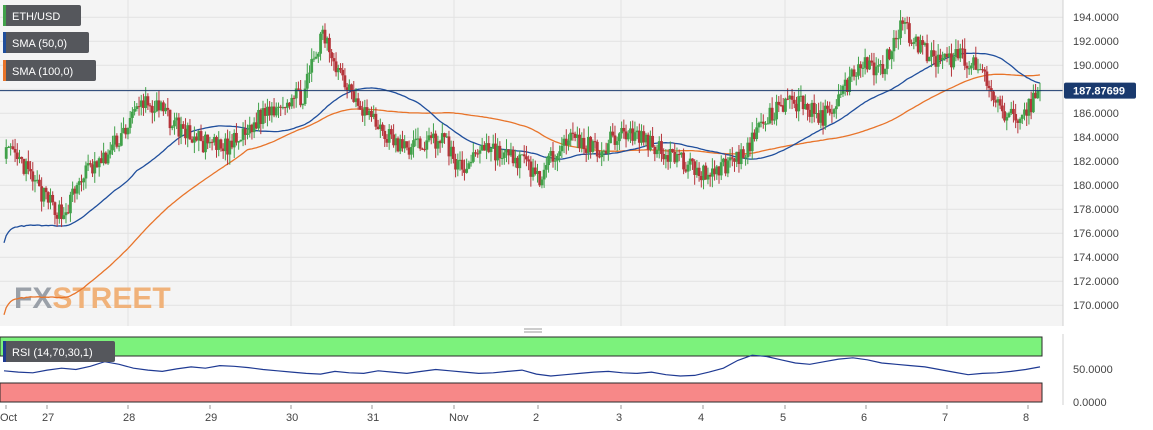  What do you see at coordinates (531, 330) in the screenshot?
I see `panel-resize-handle` at bounding box center [531, 330].